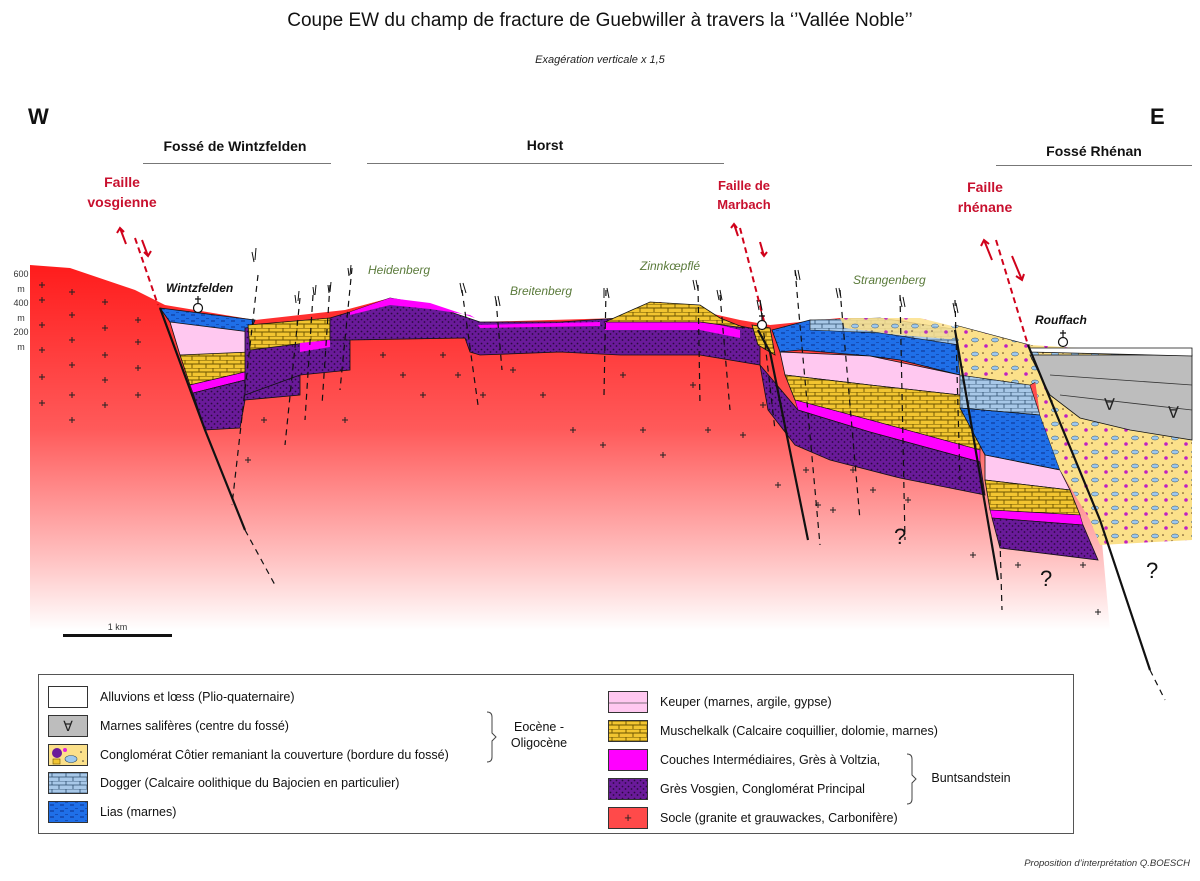  Describe the element at coordinates (1063, 342) in the screenshot. I see `town-rouffach-icon` at that location.